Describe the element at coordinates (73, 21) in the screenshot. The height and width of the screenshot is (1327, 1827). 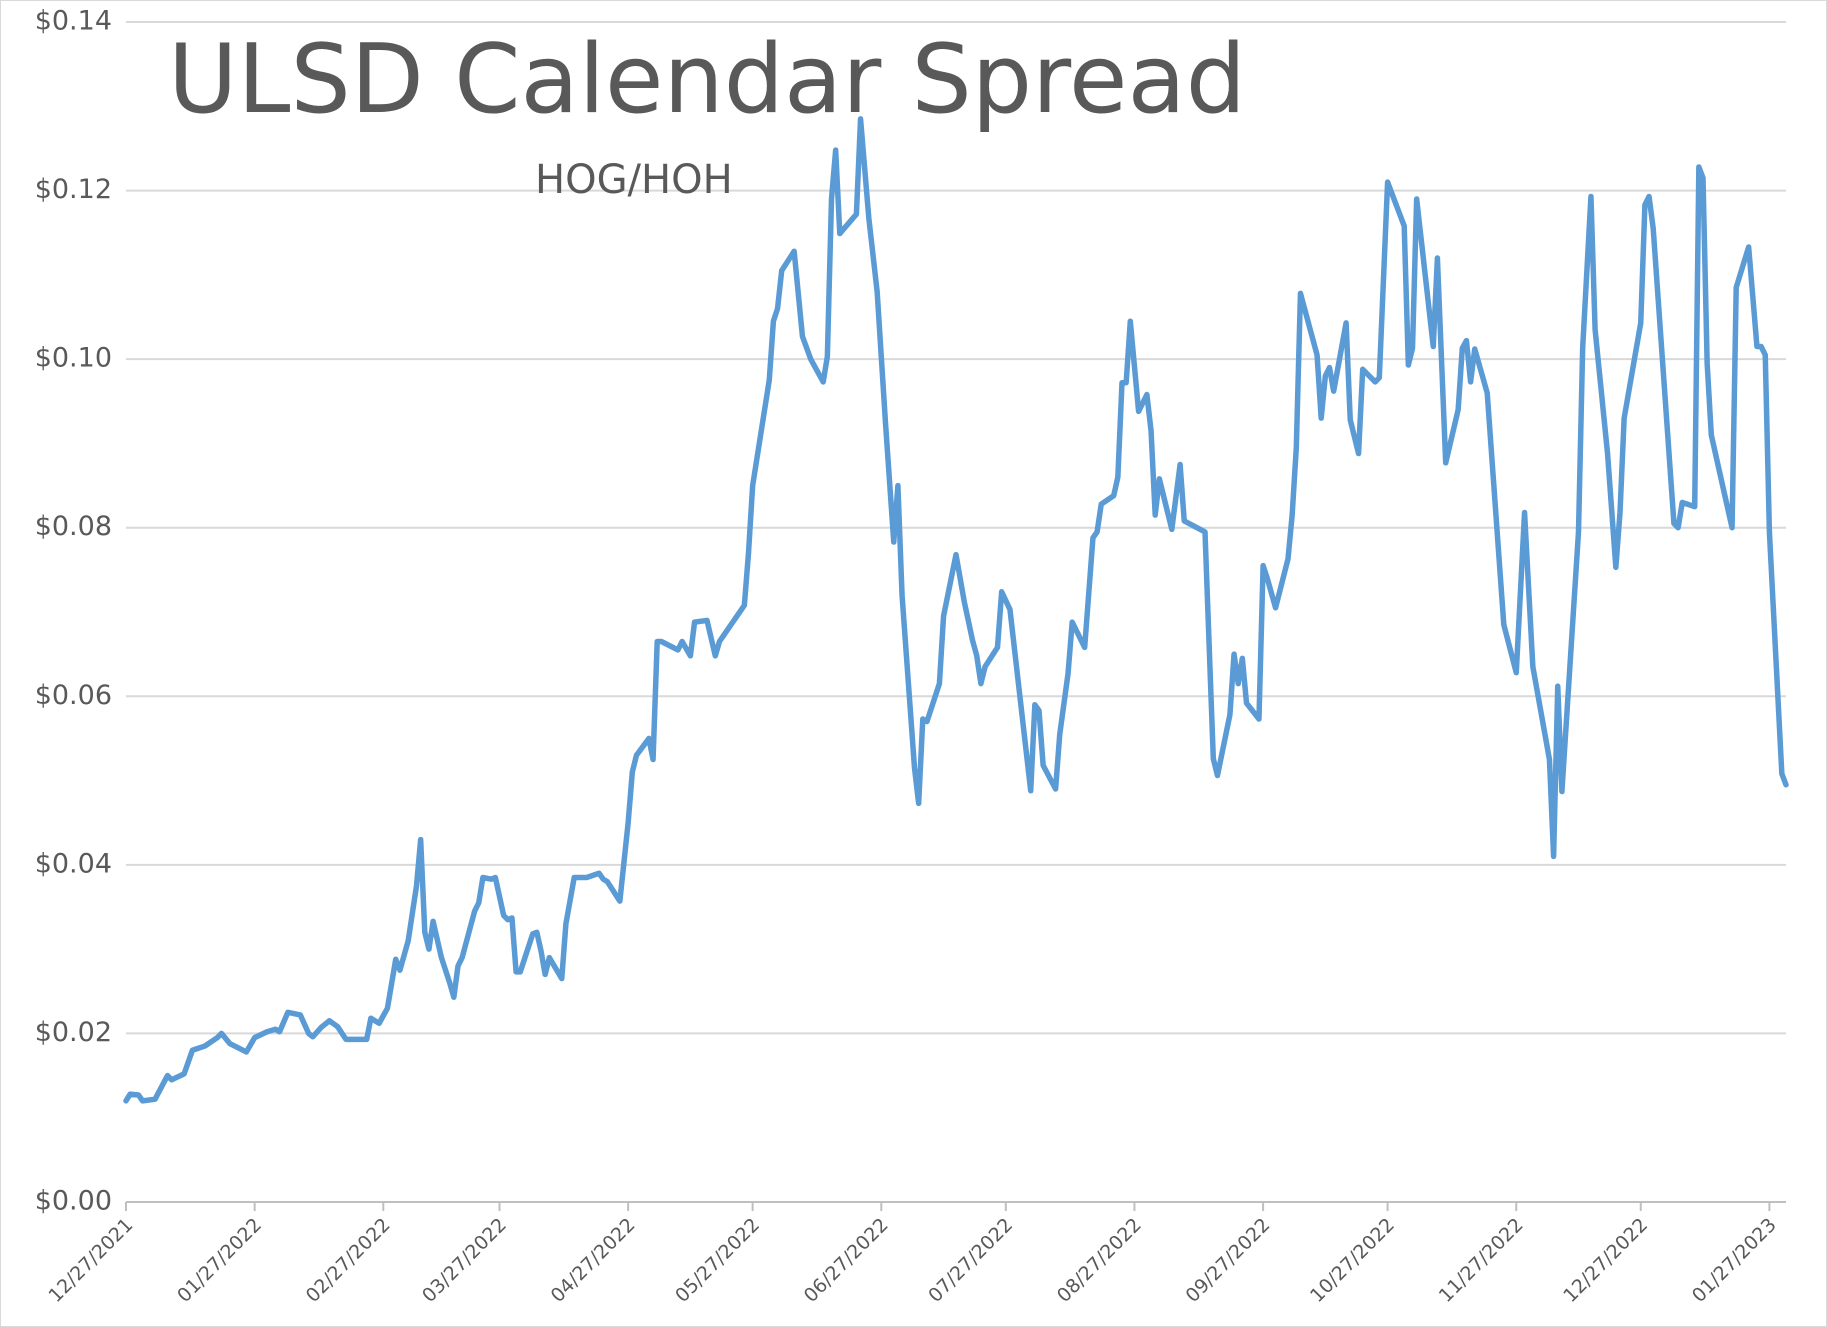
I see `y-tick-label: $0.14` at that location.